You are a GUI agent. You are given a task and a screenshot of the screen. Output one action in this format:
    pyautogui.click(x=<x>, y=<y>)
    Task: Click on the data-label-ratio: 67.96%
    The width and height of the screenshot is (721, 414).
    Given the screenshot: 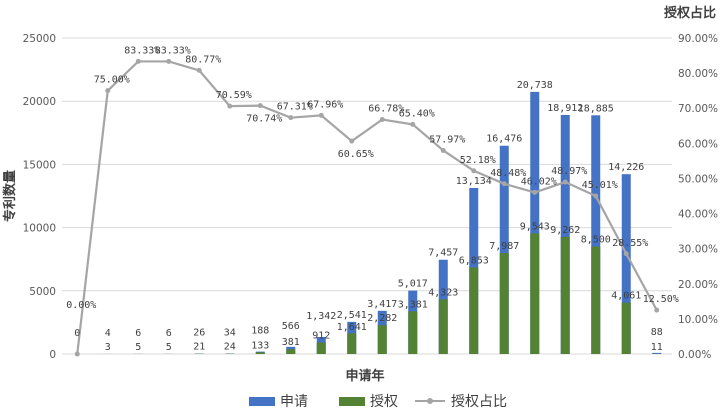 What is the action you would take?
    pyautogui.click(x=325, y=104)
    